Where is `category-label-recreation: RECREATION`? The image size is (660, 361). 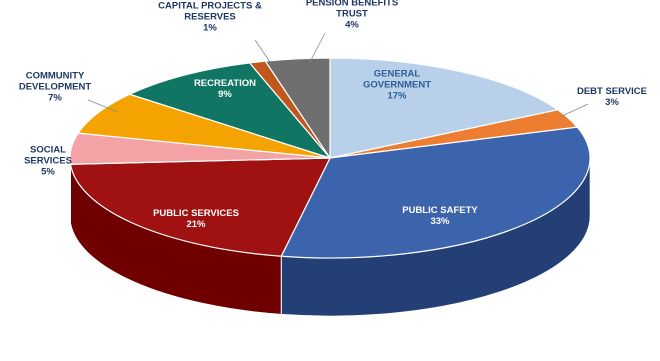 category-label-recreation: RECREATION is located at coordinates (225, 83).